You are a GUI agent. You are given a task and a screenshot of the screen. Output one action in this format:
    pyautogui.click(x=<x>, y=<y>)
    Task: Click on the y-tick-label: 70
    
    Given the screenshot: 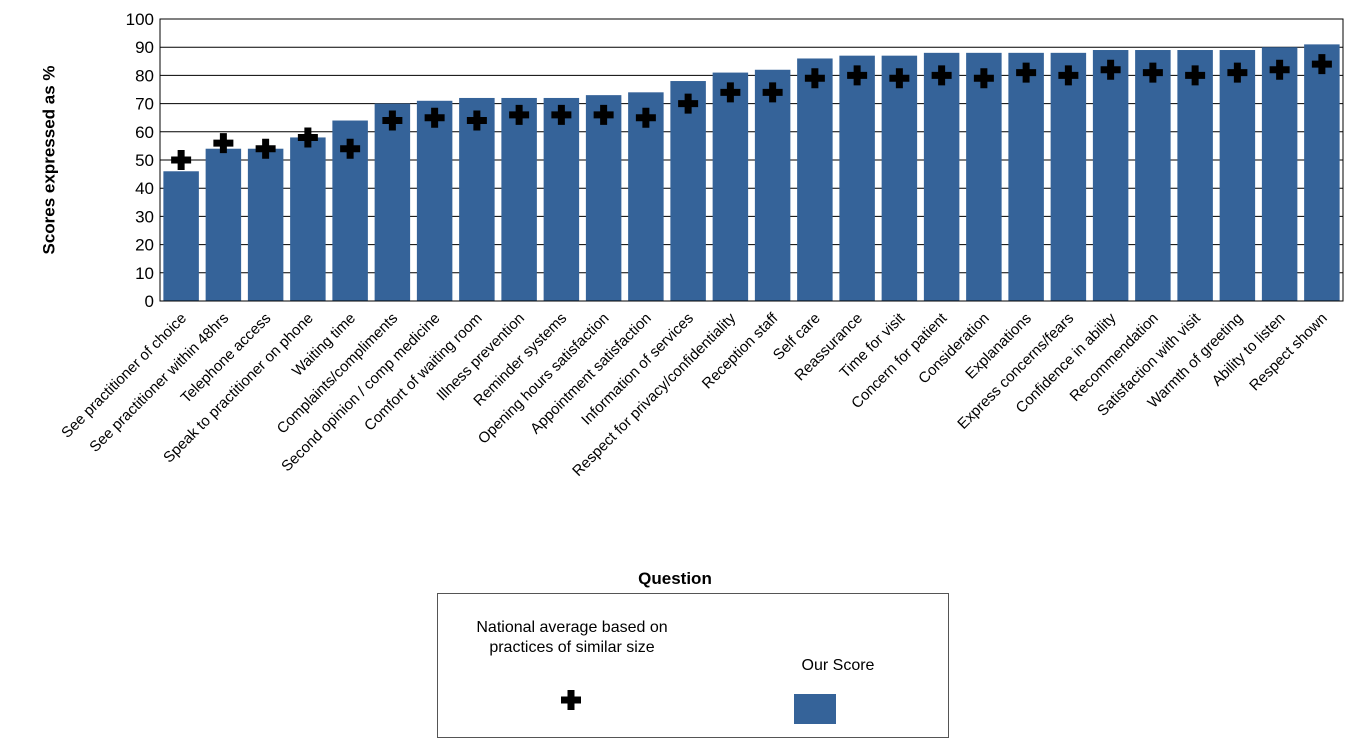 What is the action you would take?
    pyautogui.click(x=144, y=104)
    